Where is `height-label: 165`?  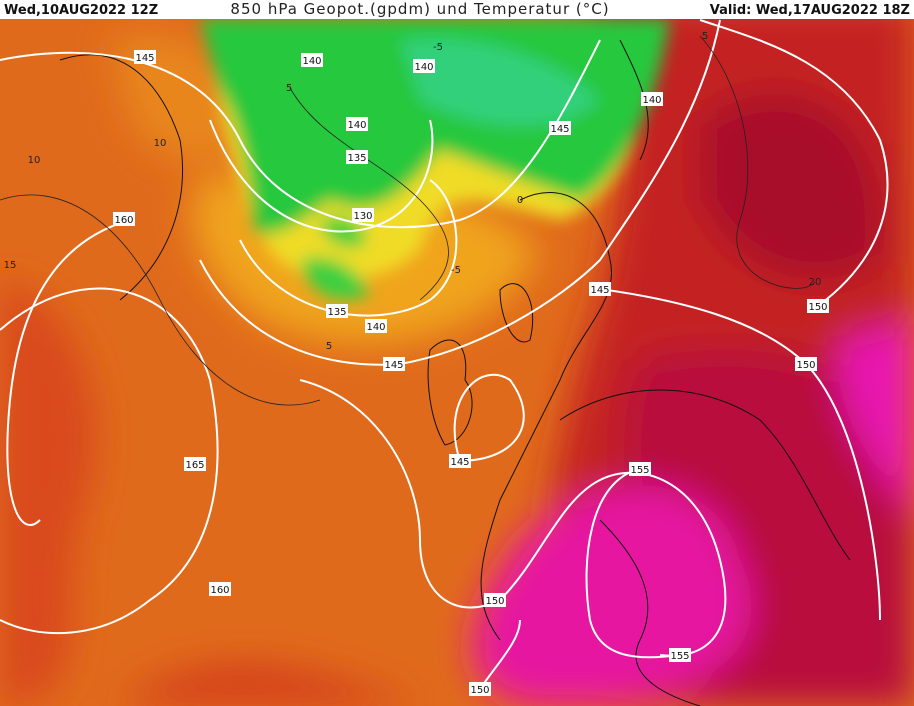 height-label: 165 is located at coordinates (195, 464).